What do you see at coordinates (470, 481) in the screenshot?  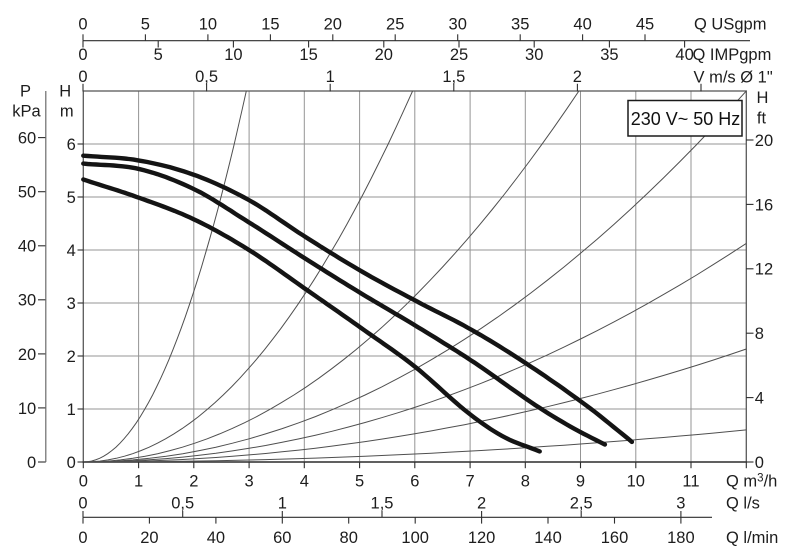 I see `svg-text: 7` at bounding box center [470, 481].